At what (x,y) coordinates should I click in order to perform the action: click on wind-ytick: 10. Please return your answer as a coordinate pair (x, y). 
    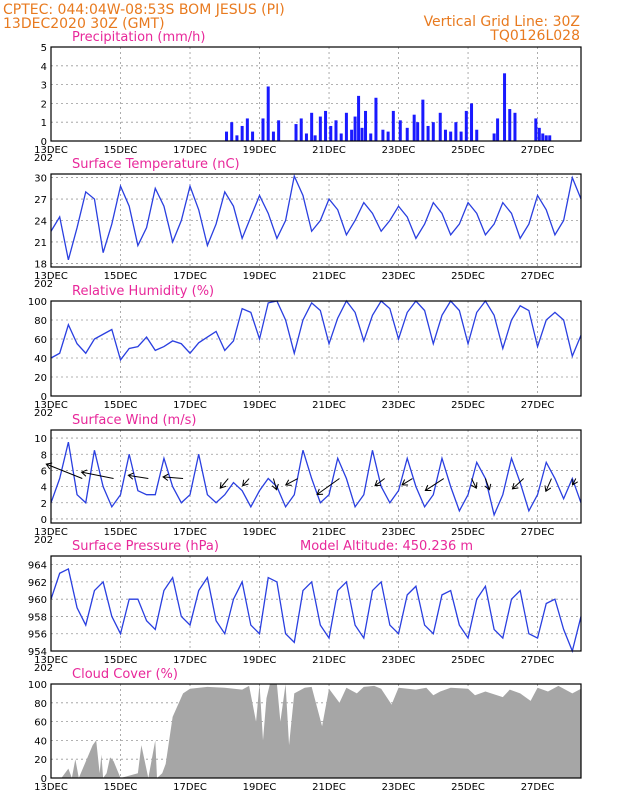
    Looking at the image, I should click on (40, 439).